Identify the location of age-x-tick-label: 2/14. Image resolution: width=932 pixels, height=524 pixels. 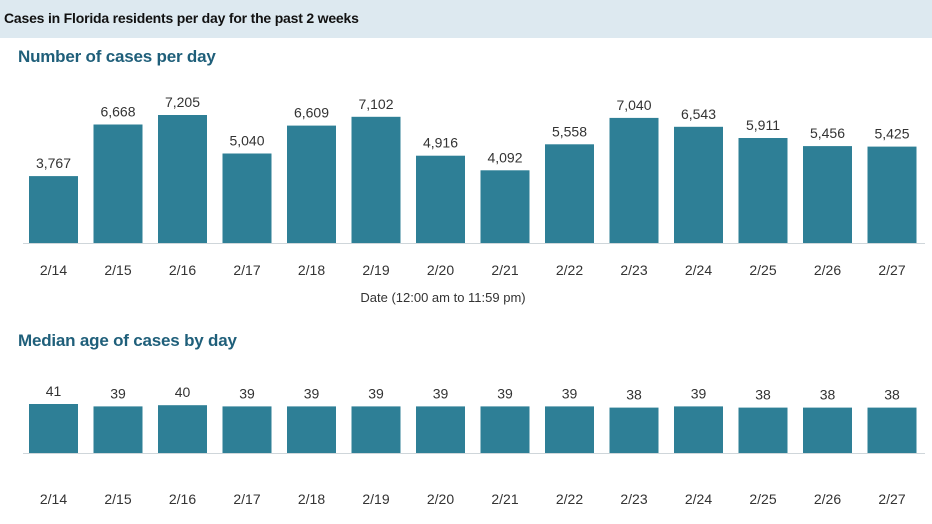
(53, 499).